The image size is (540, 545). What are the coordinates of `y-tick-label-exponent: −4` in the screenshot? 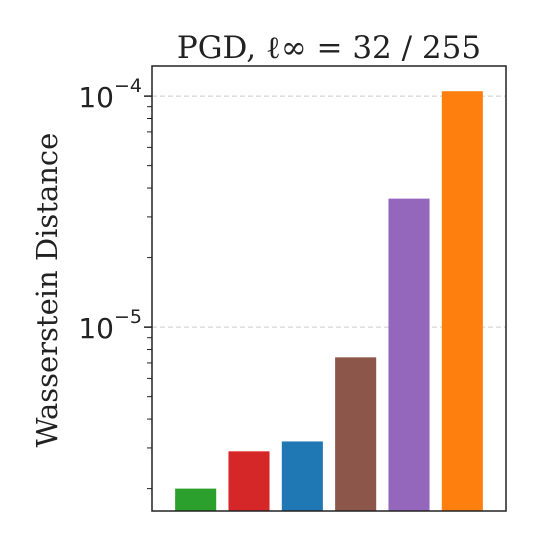 It's located at (128, 86).